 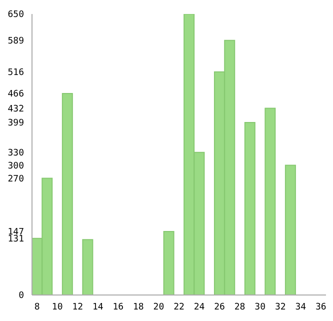 What do you see at coordinates (16, 41) in the screenshot?
I see `y-tick-label: 589` at bounding box center [16, 41].